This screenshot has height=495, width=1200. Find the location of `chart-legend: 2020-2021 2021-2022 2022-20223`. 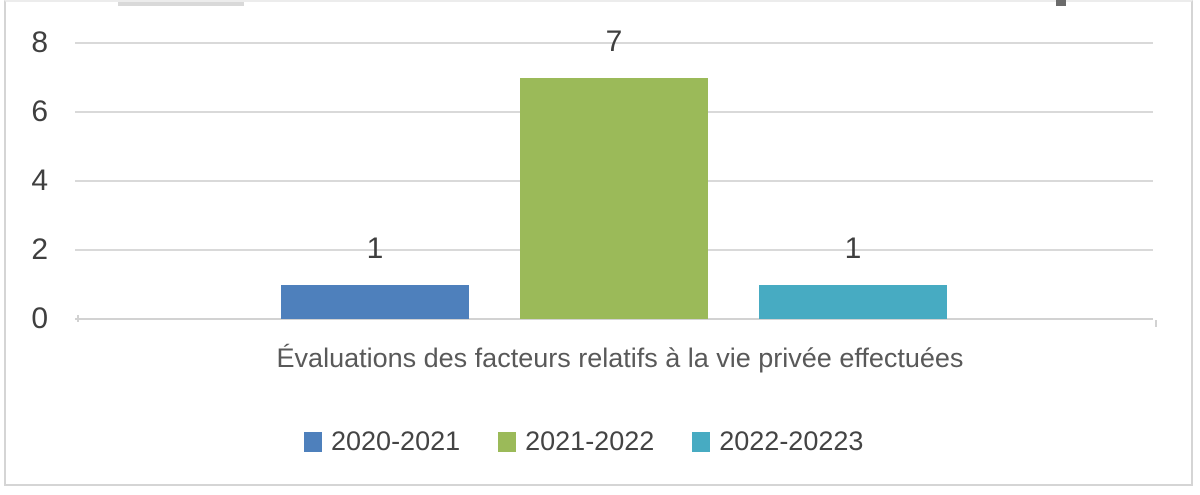

chart-legend: 2020-2021 2021-2022 2022-20223 is located at coordinates (583, 441).